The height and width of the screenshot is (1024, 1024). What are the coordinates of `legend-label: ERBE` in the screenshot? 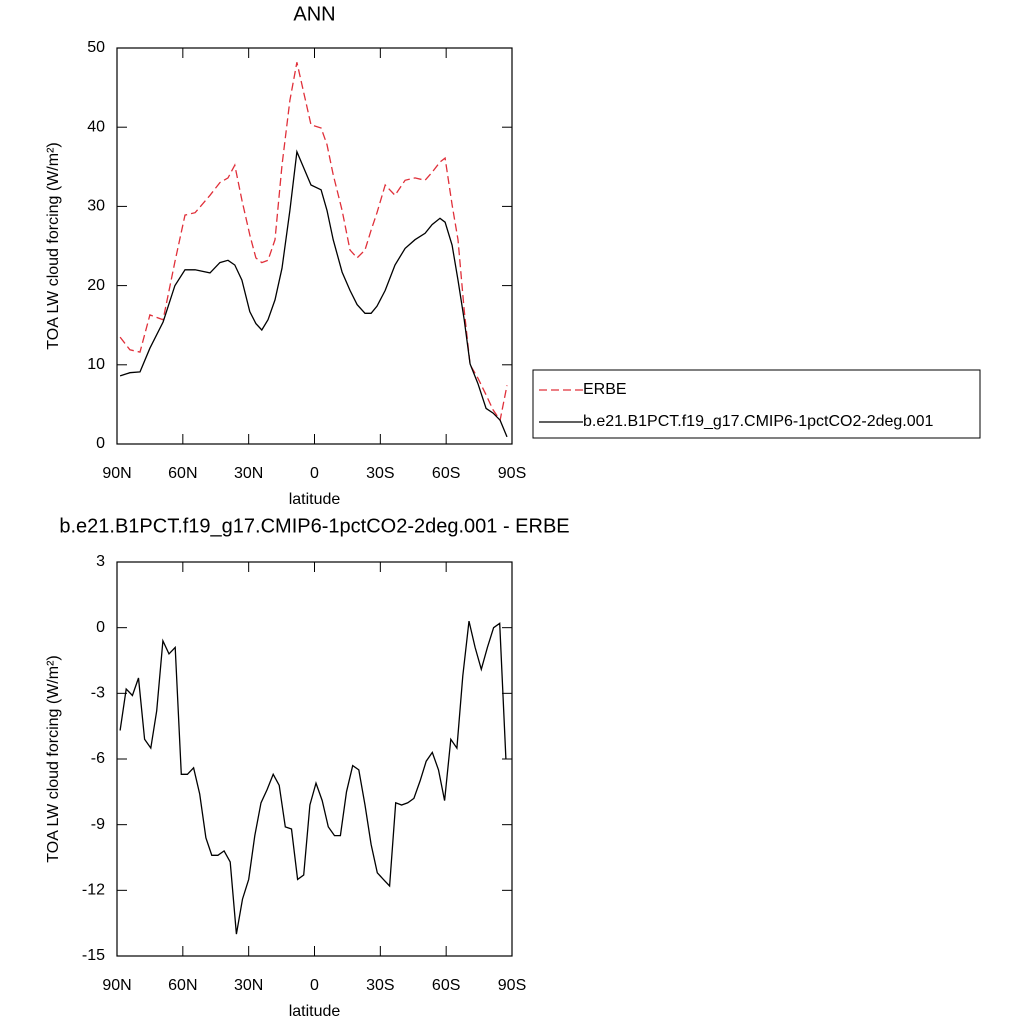 It's located at (605, 389).